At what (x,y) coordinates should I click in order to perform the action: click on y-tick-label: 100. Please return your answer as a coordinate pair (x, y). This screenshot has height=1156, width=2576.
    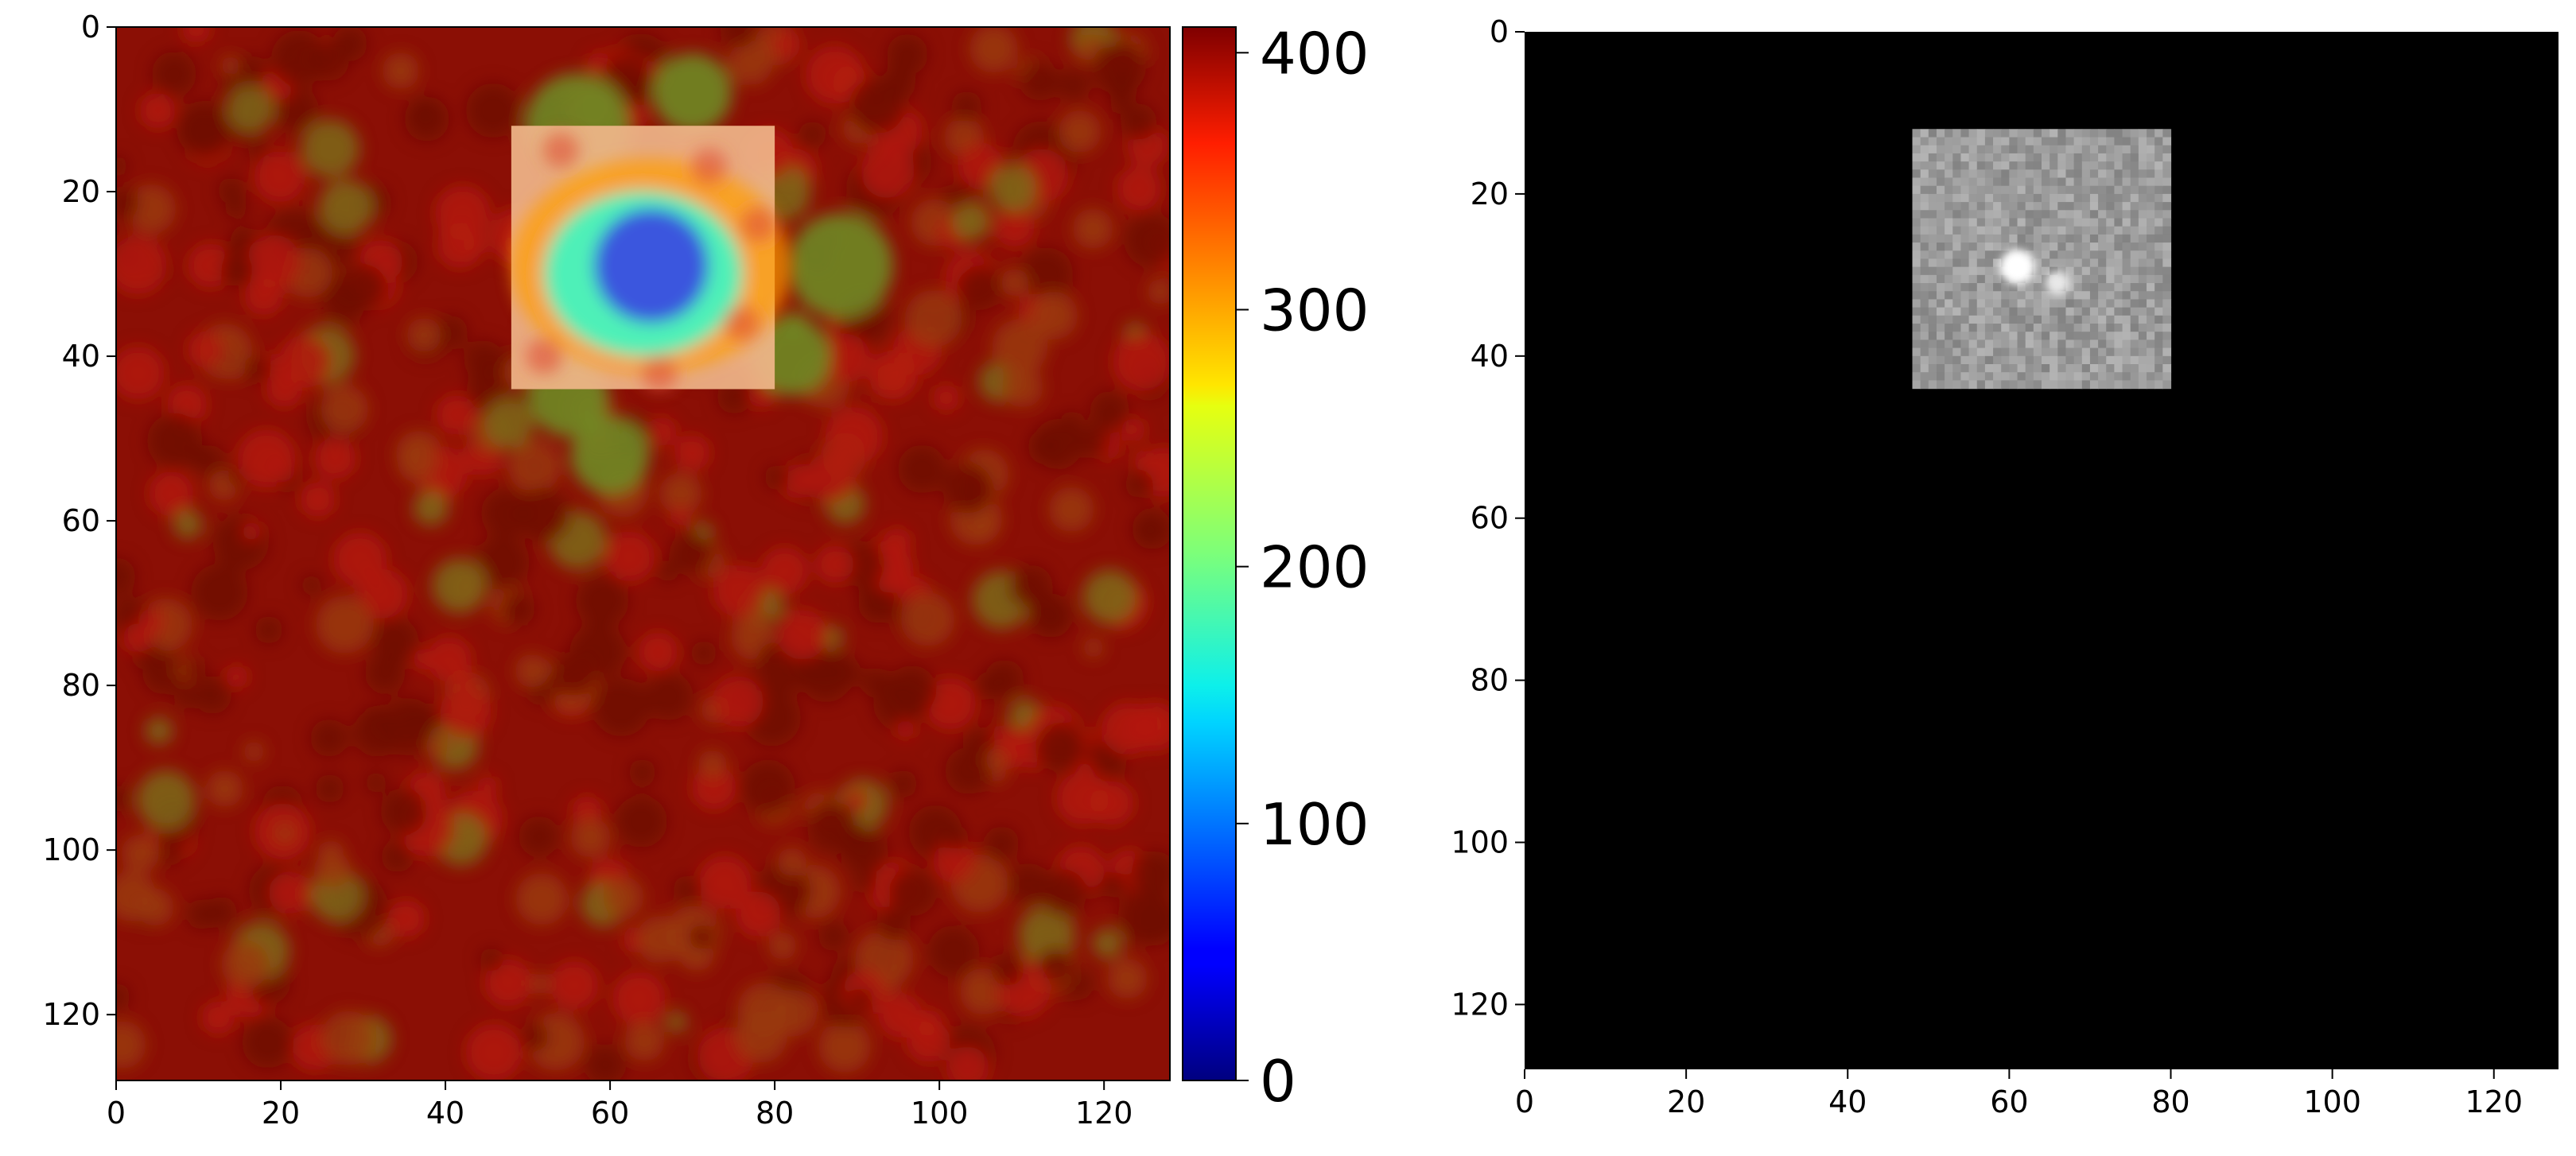
    Looking at the image, I should click on (1480, 843).